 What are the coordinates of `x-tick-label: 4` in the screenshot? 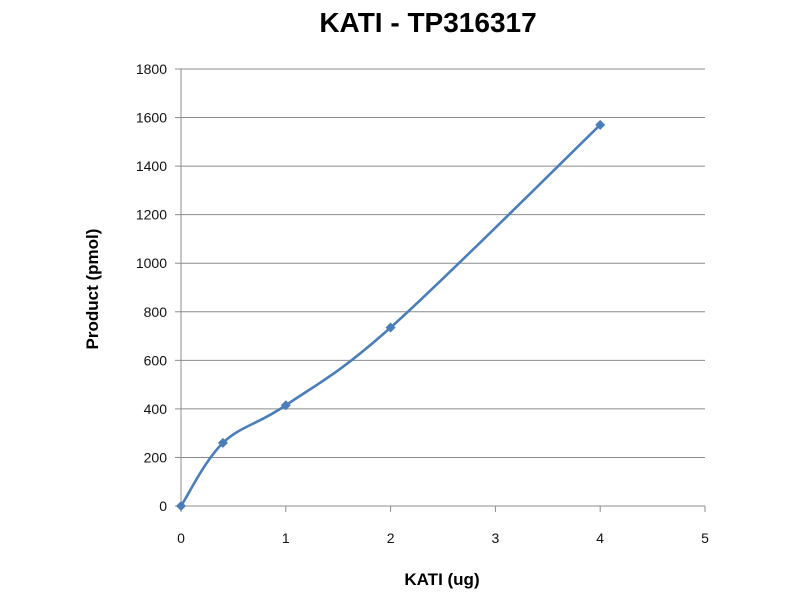 It's located at (600, 538).